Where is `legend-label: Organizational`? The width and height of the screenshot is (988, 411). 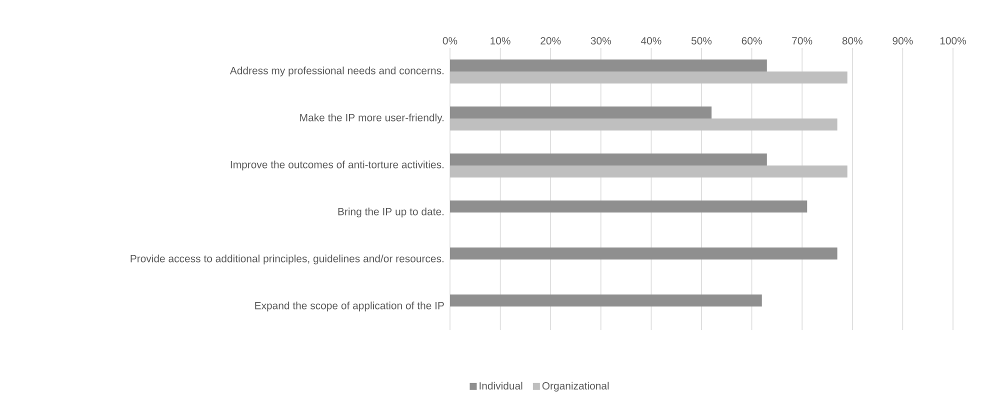 legend-label: Organizational is located at coordinates (575, 387).